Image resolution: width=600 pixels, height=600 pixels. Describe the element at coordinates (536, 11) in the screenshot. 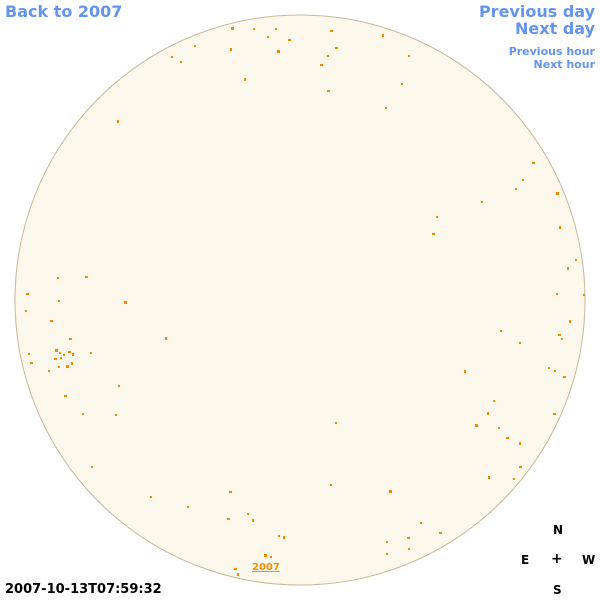

I see `previous-day-link: Previous day` at that location.